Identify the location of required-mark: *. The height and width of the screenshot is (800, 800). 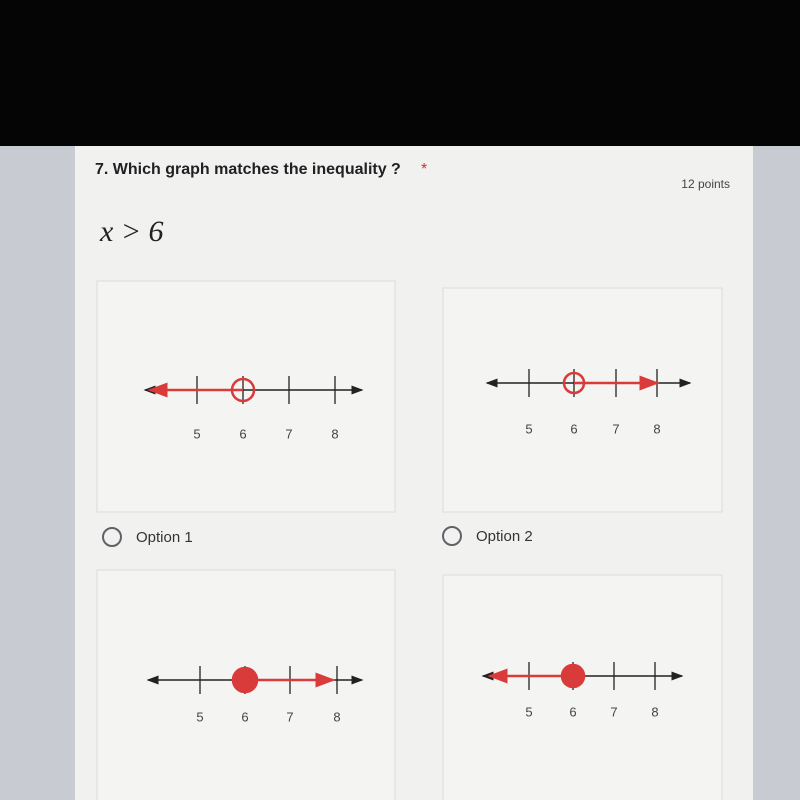
(424, 169).